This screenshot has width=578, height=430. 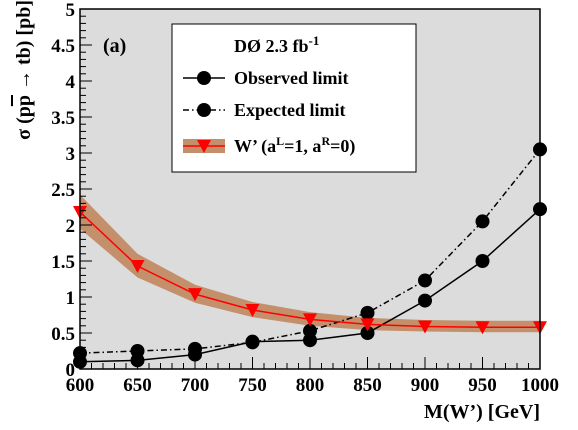 I want to click on legend-wprime-label-a: W’ (a, so click(x=255, y=146).